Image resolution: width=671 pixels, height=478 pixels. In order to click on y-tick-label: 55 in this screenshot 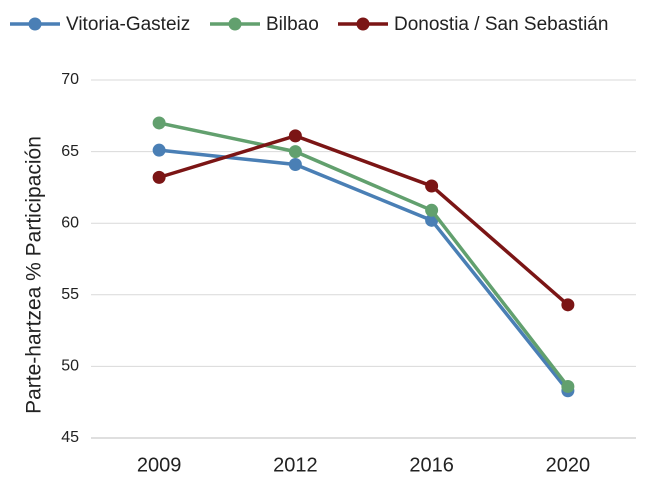, I will do `click(70, 294)`.